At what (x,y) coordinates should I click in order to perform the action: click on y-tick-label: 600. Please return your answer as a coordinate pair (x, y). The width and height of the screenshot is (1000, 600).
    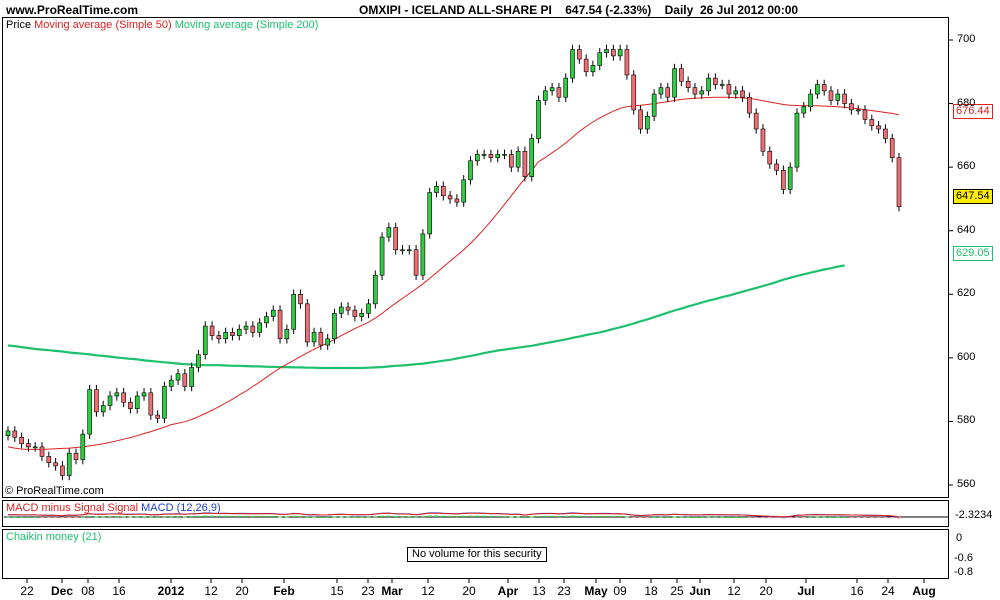
    Looking at the image, I should click on (966, 356).